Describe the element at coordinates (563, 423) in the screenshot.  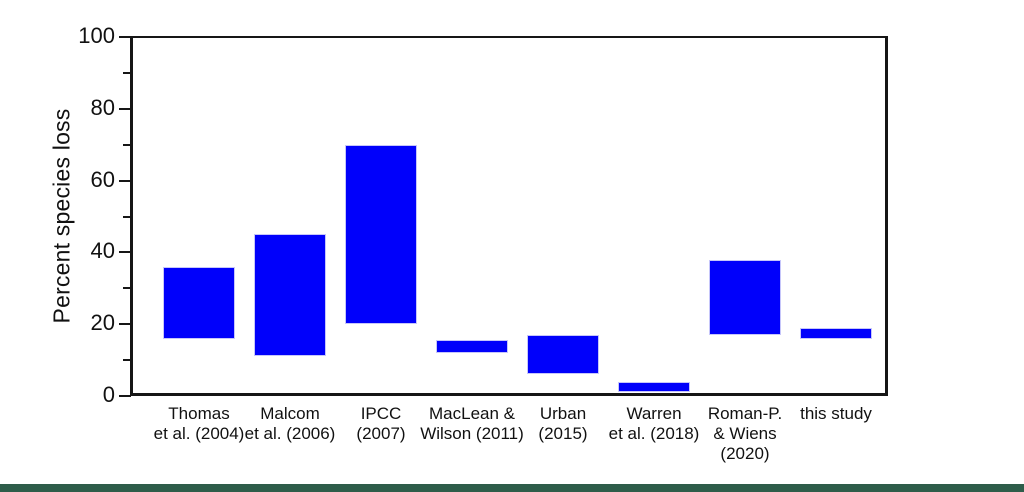
I see `x-tick-label-urban-2015: Urban (2015)` at that location.